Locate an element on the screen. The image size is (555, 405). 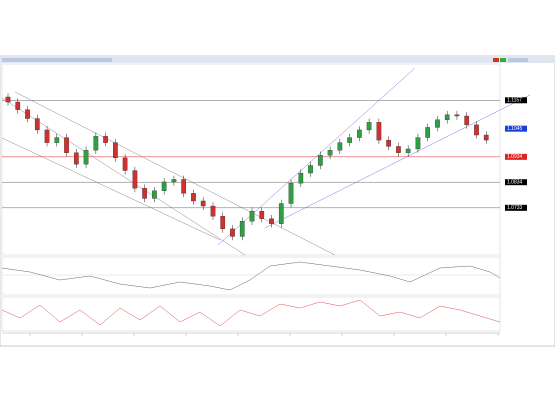
channel-line is located at coordinates (111, 189).